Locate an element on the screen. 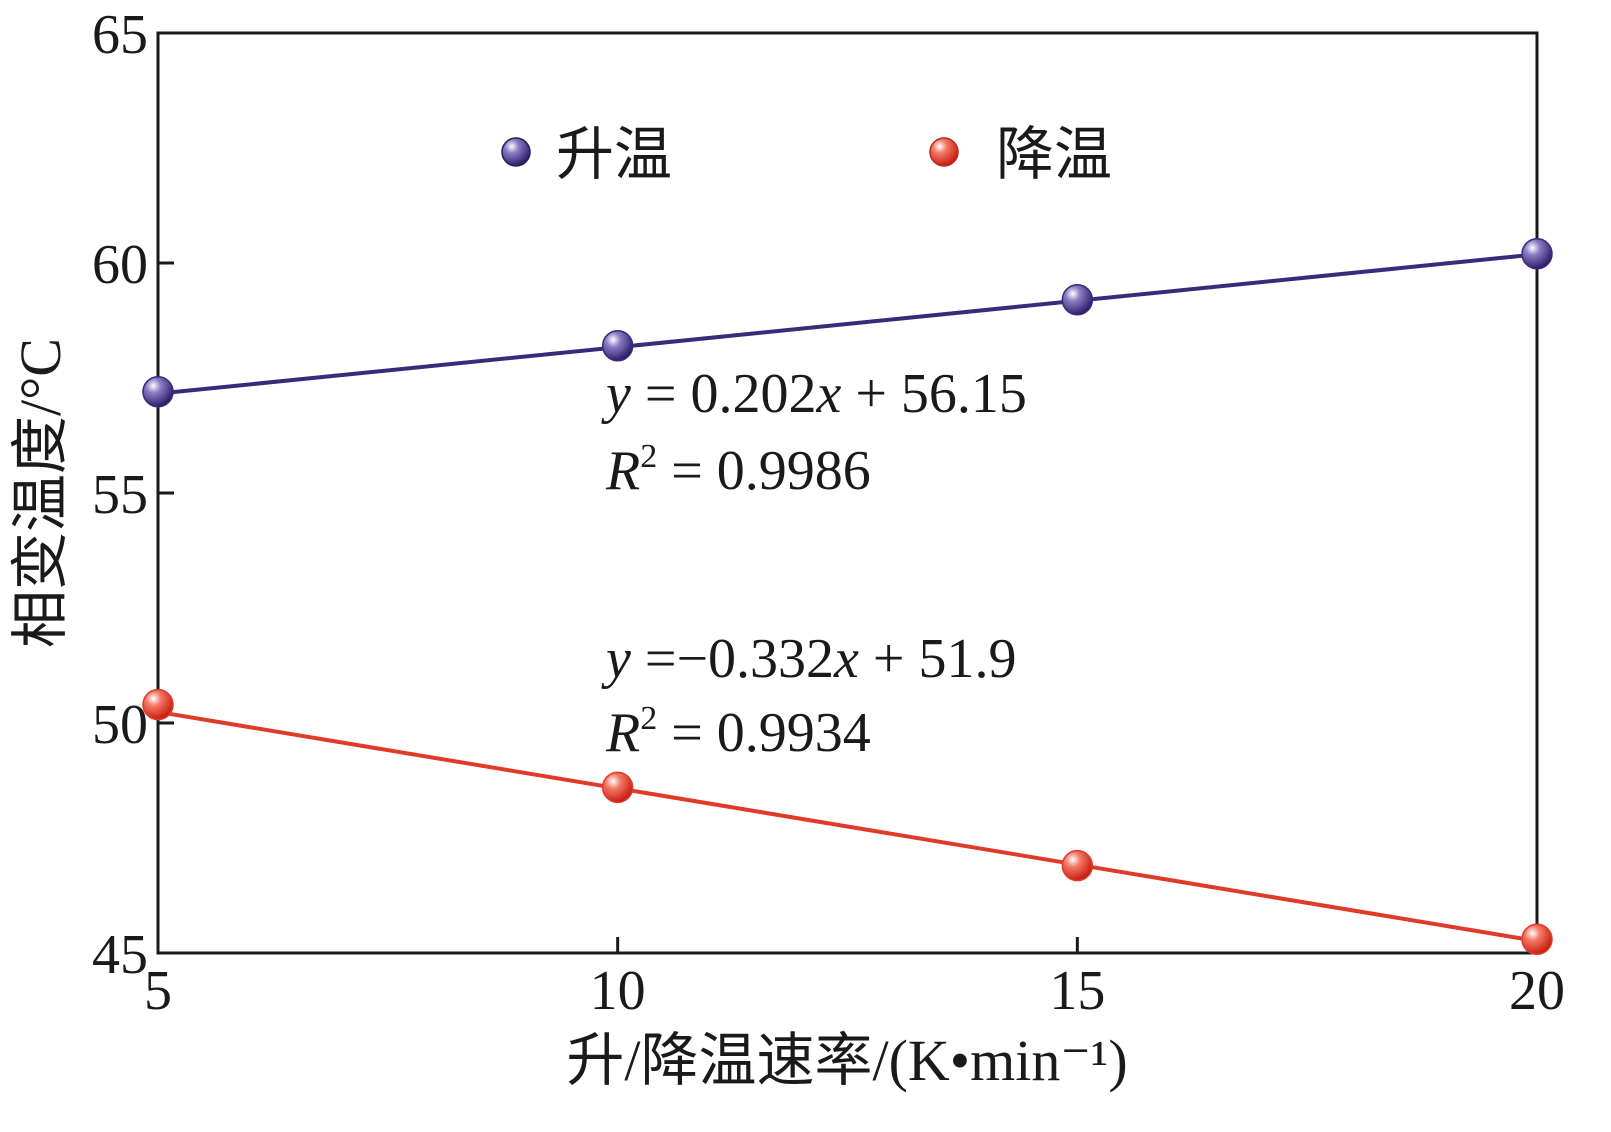  cooling-r2-sup: 2 is located at coordinates (648, 718).